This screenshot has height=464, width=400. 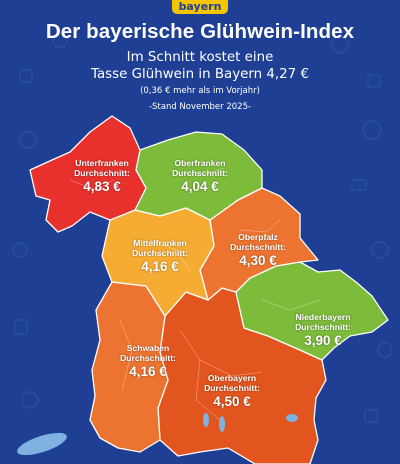 What do you see at coordinates (232, 401) in the screenshot?
I see `region-price: 4,50 €` at bounding box center [232, 401].